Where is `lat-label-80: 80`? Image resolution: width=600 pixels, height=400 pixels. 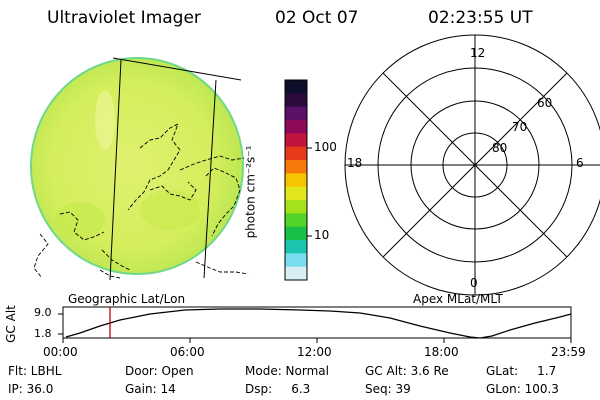 lat-label-80: 80 is located at coordinates (500, 148).